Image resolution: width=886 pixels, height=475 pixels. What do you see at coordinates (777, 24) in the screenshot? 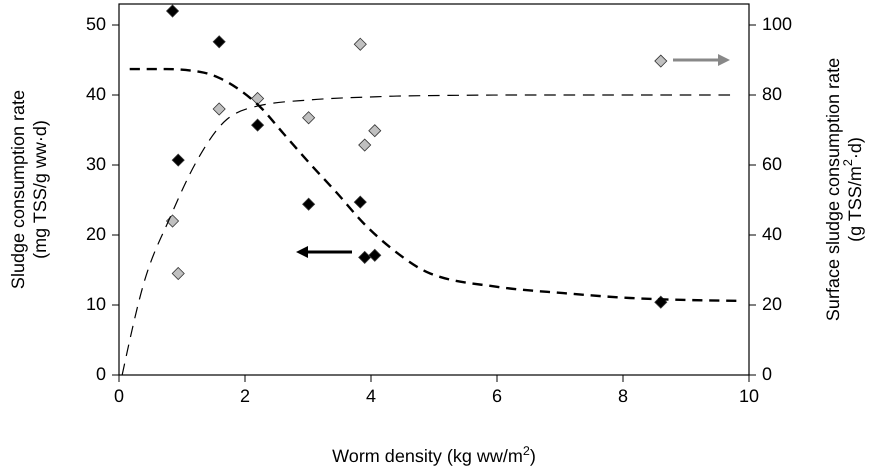
I see `y2-tick-label: 100` at bounding box center [777, 24].